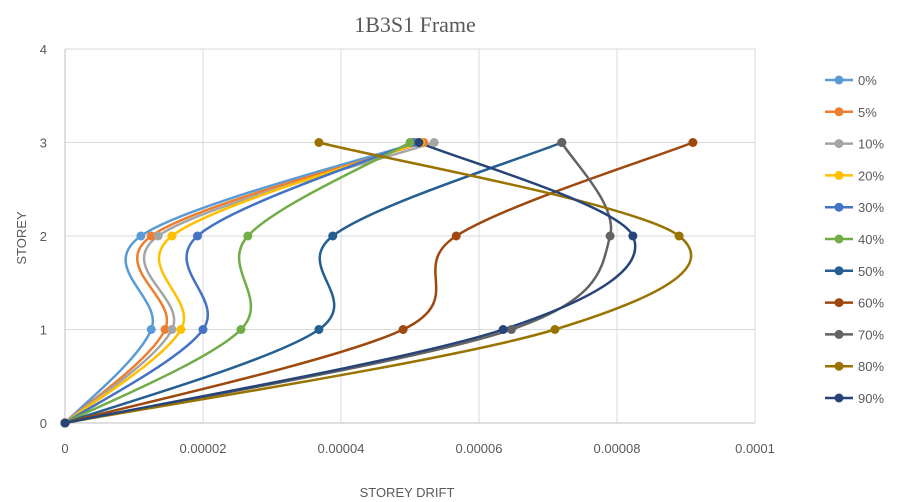 The width and height of the screenshot is (902, 502). What do you see at coordinates (871, 144) in the screenshot?
I see `legend-label: 10%` at bounding box center [871, 144].